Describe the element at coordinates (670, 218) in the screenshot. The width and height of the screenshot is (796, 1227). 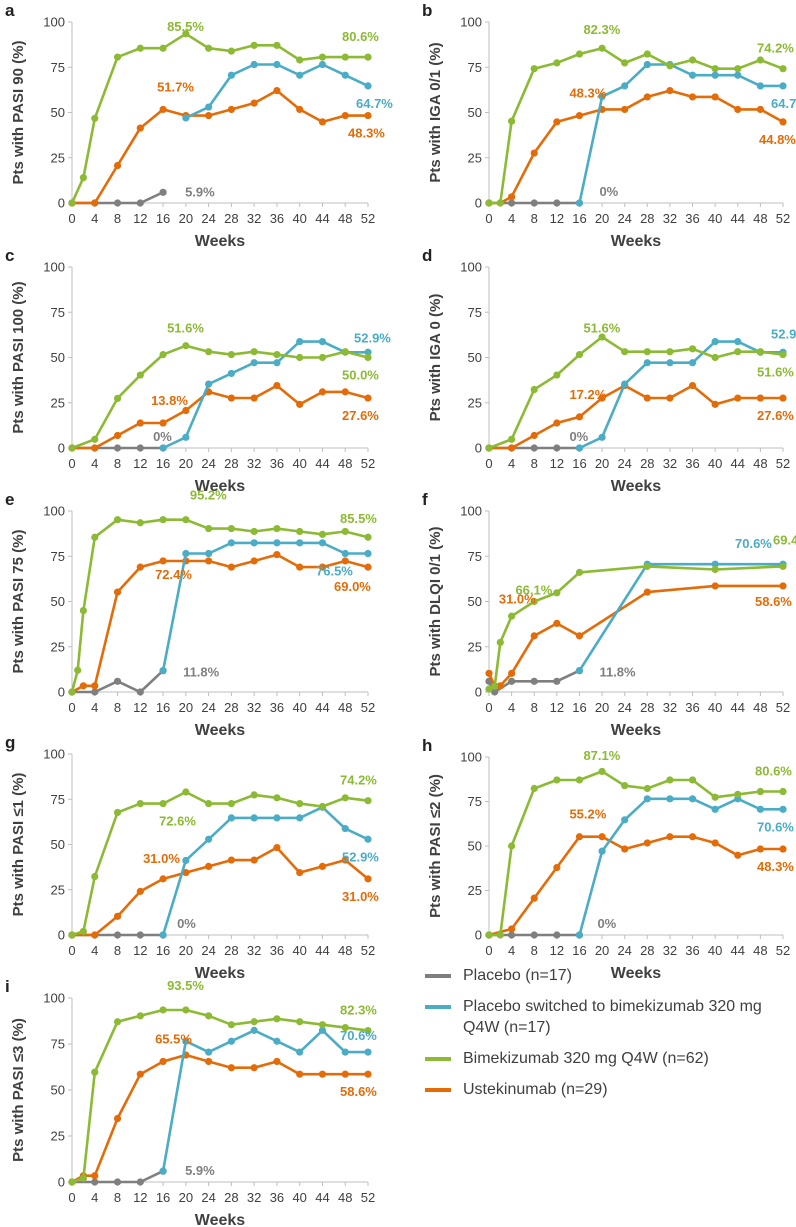
I see `x-tick-label: 32` at that location.